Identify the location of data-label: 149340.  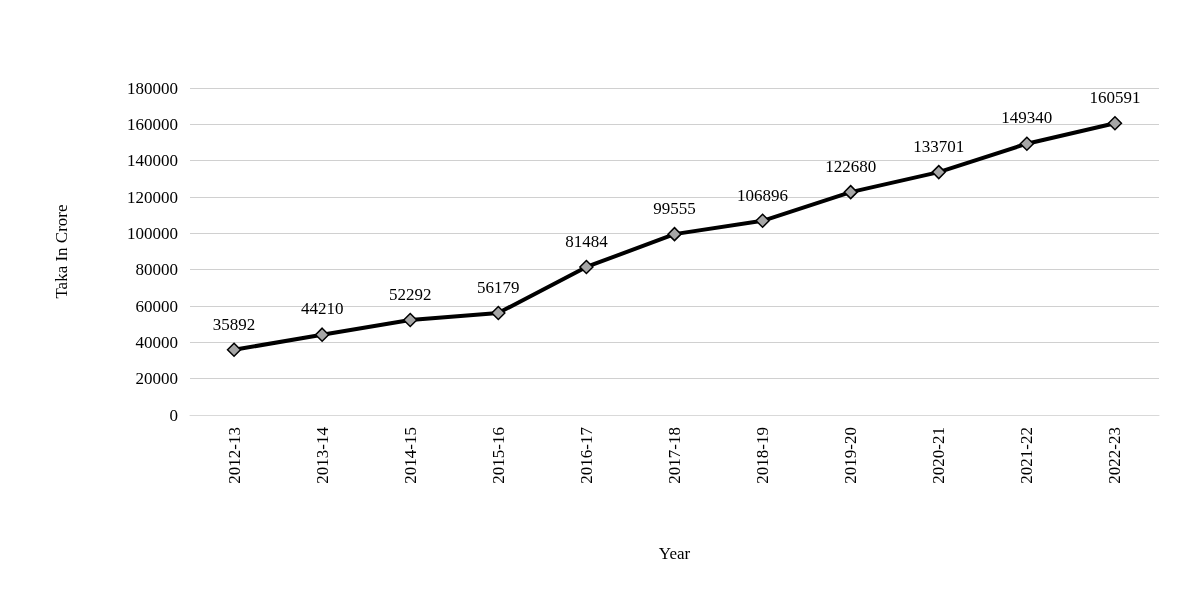
(1027, 118).